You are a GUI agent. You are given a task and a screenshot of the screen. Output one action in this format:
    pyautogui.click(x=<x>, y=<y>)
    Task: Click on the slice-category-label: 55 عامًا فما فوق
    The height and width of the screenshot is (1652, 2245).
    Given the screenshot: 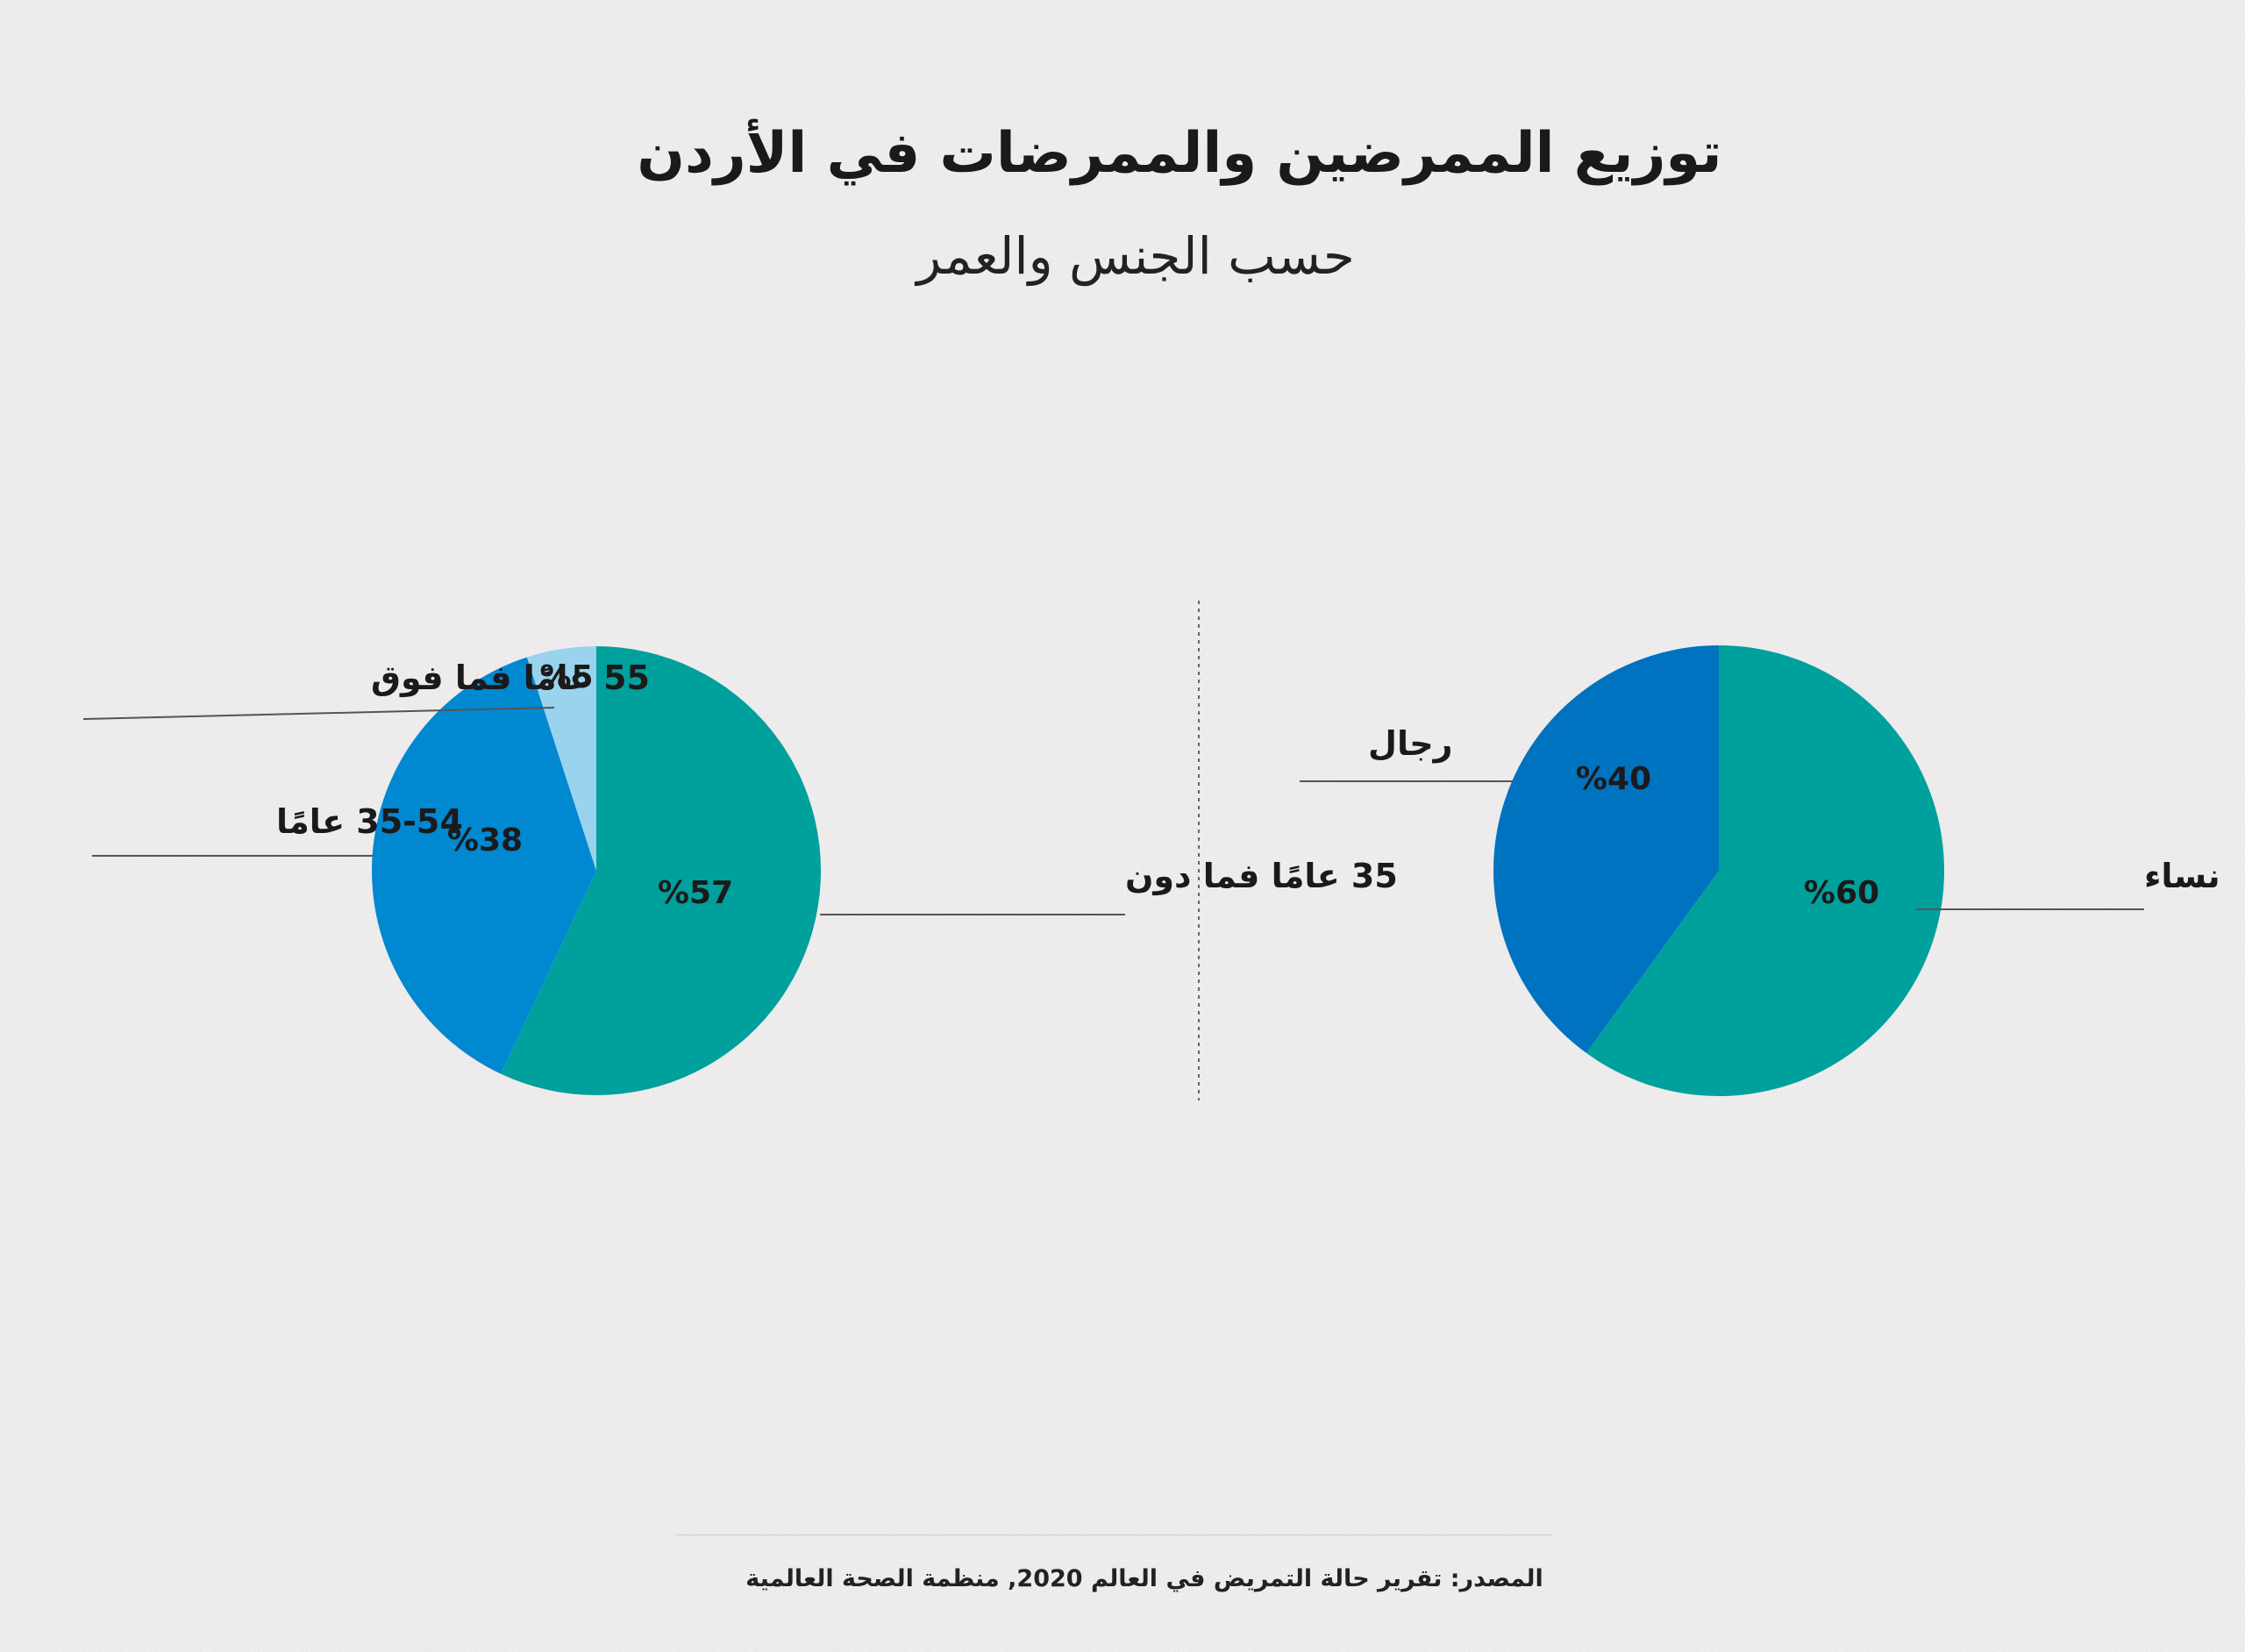 What is the action you would take?
    pyautogui.click(x=510, y=678)
    